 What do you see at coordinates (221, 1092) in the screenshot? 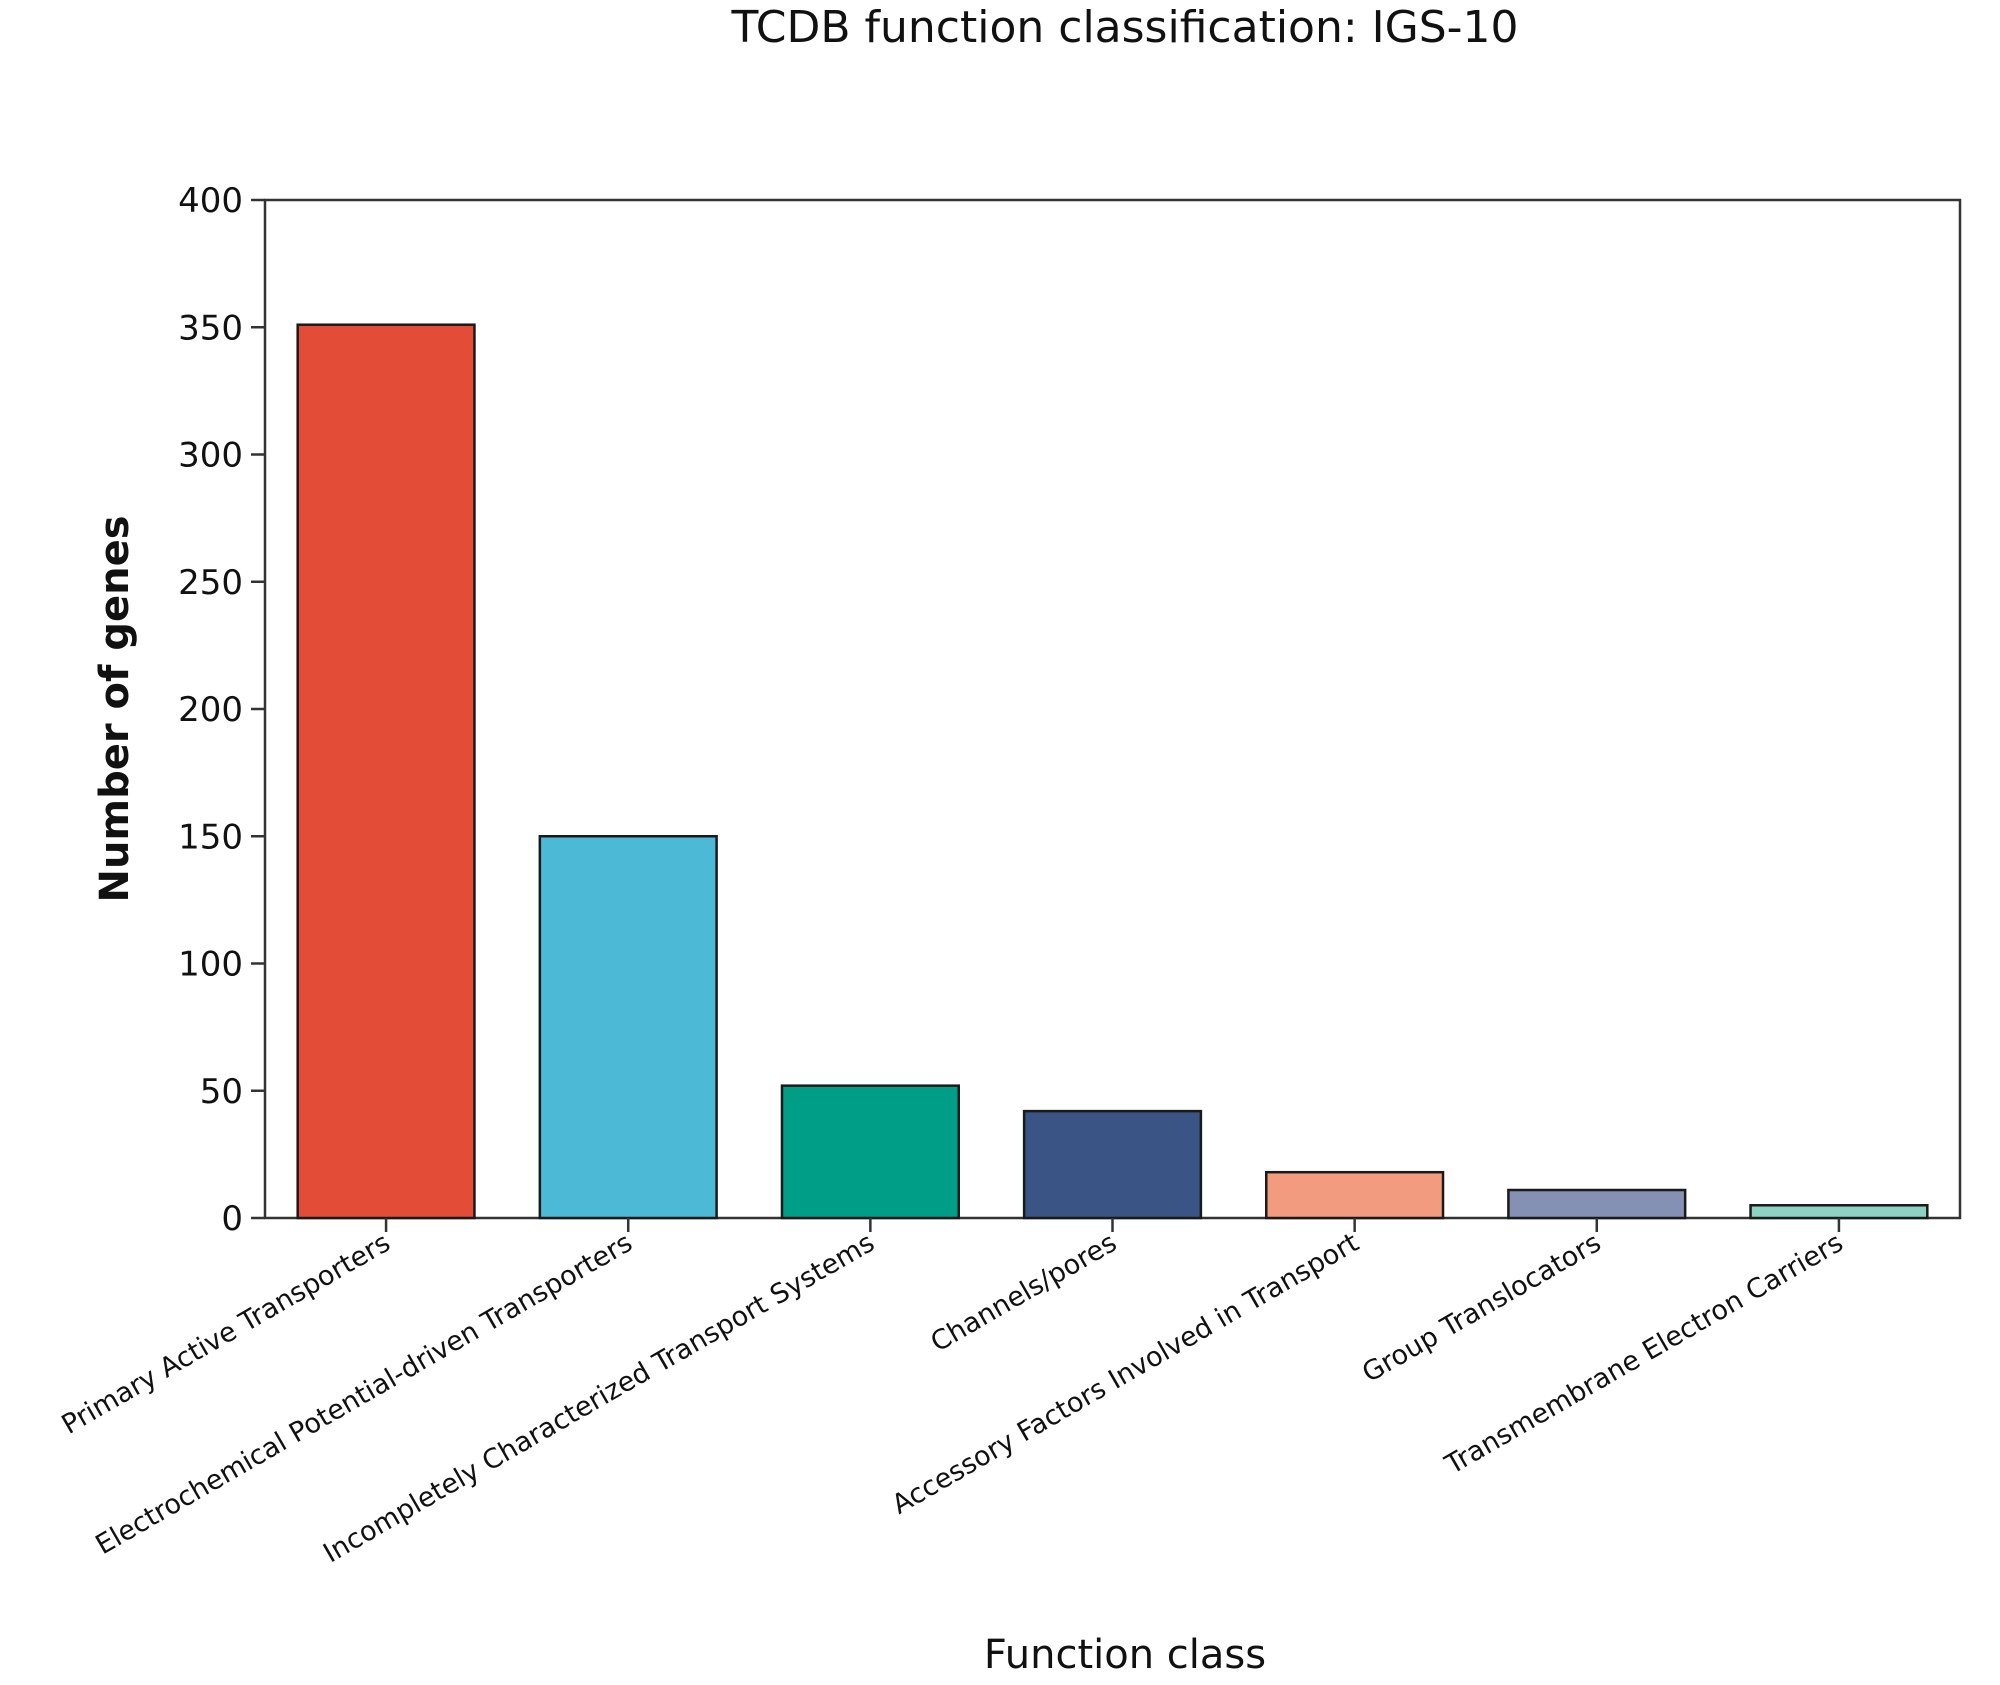
I see `y-tick-label: 50` at bounding box center [221, 1092].